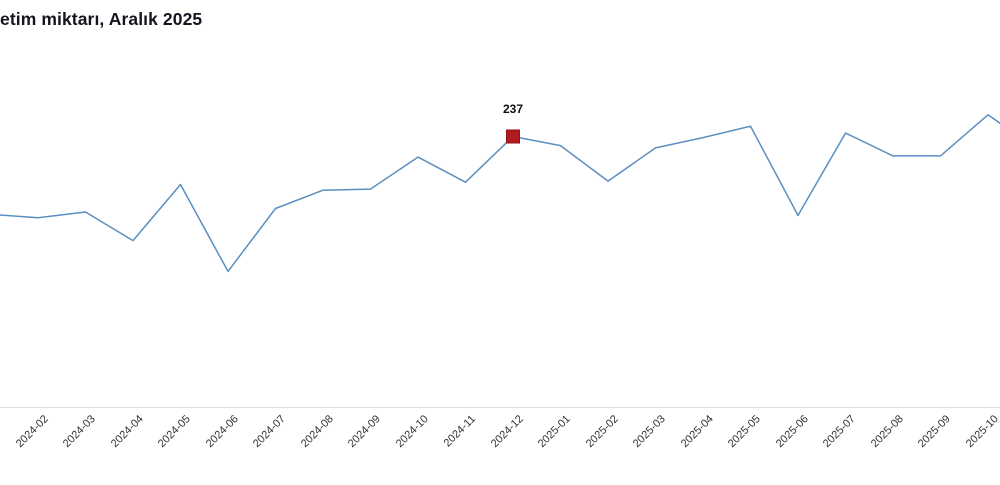 Image resolution: width=1000 pixels, height=485 pixels. What do you see at coordinates (513, 136) in the screenshot?
I see `marked-point-marker` at bounding box center [513, 136].